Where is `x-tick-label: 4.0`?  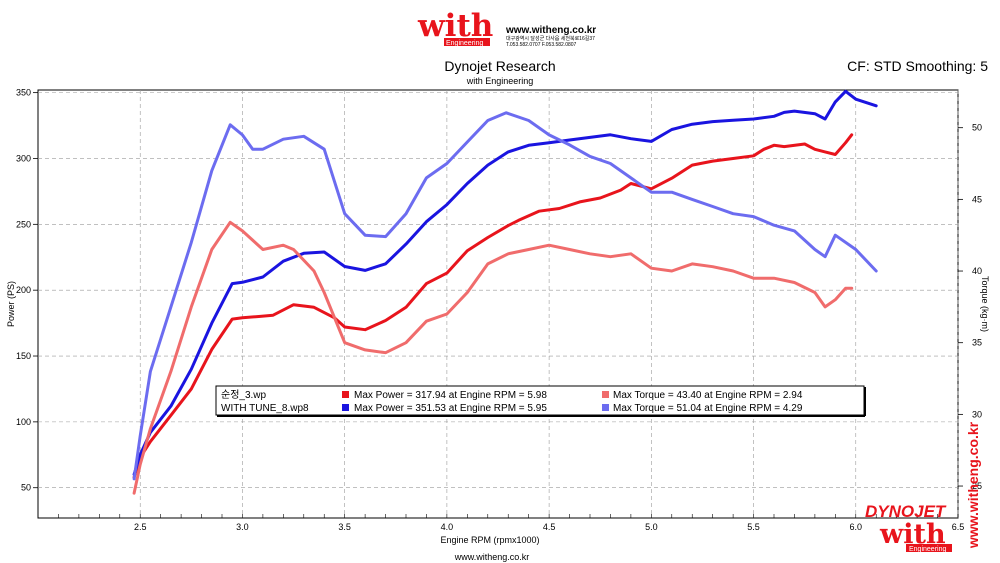
x-tick-label: 4.0 is located at coordinates (447, 527).